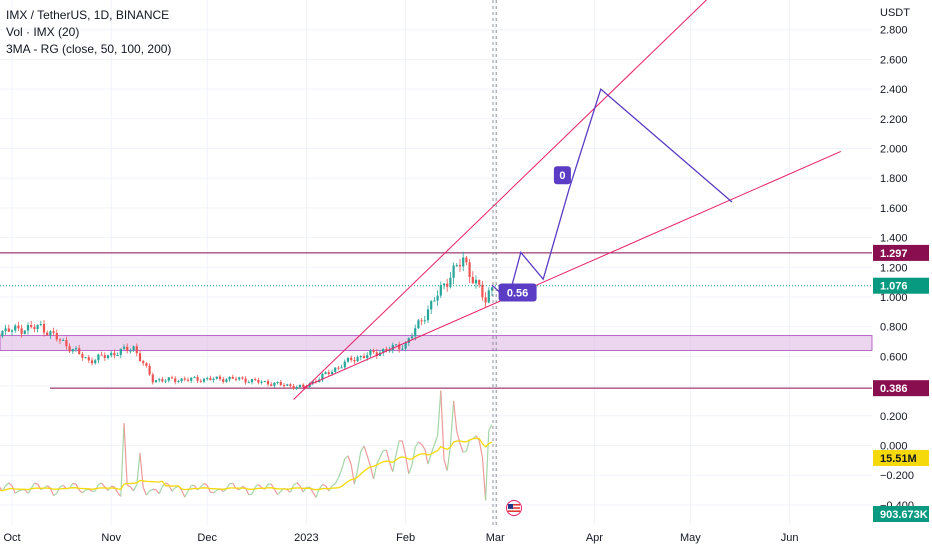 The height and width of the screenshot is (550, 932). I want to click on volume-ma-line, so click(246, 464).